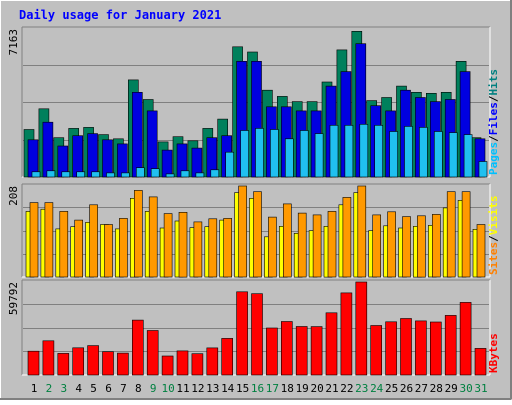 The width and height of the screenshot is (512, 405). I want to click on legend: KBytes, so click(493, 353).